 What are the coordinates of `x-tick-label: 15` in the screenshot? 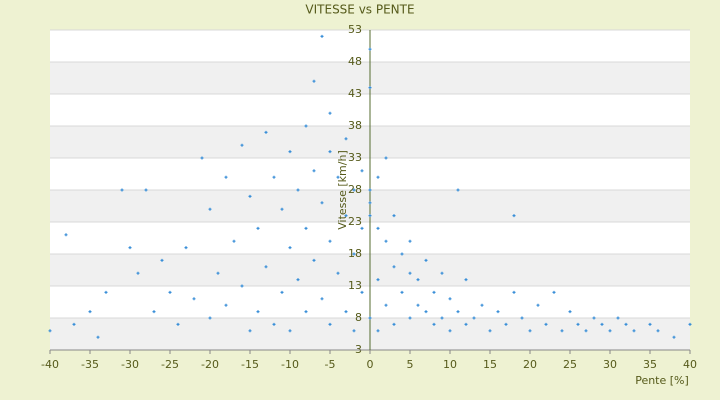 It's located at (490, 364).